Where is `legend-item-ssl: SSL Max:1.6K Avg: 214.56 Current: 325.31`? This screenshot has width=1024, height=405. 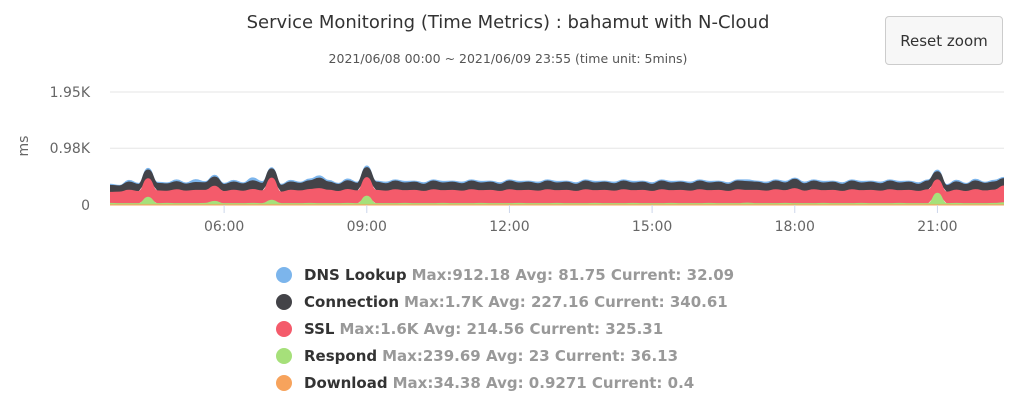
legend-item-ssl: SSL Max:1.6K Avg: 214.56 Current: 325.31 is located at coordinates (505, 328).